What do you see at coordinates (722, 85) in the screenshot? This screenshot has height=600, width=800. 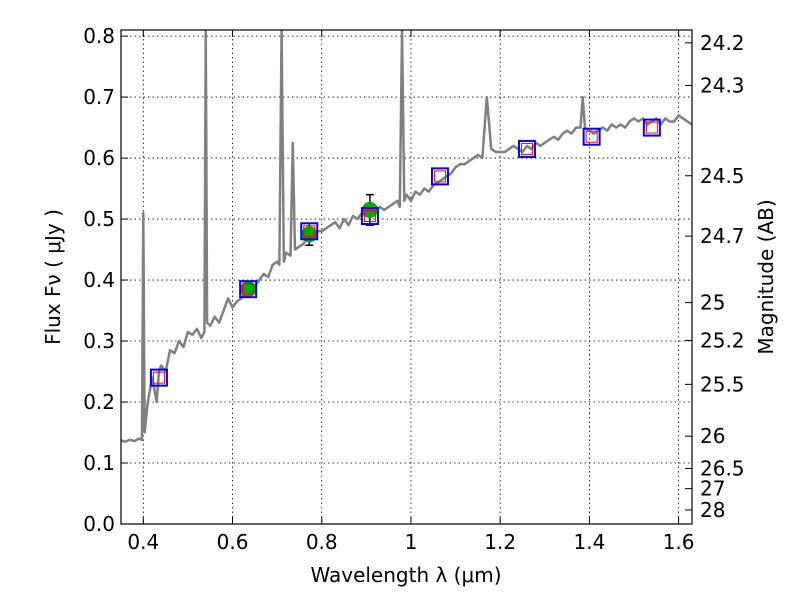 I see `right-tick-label: 24.3` at bounding box center [722, 85].